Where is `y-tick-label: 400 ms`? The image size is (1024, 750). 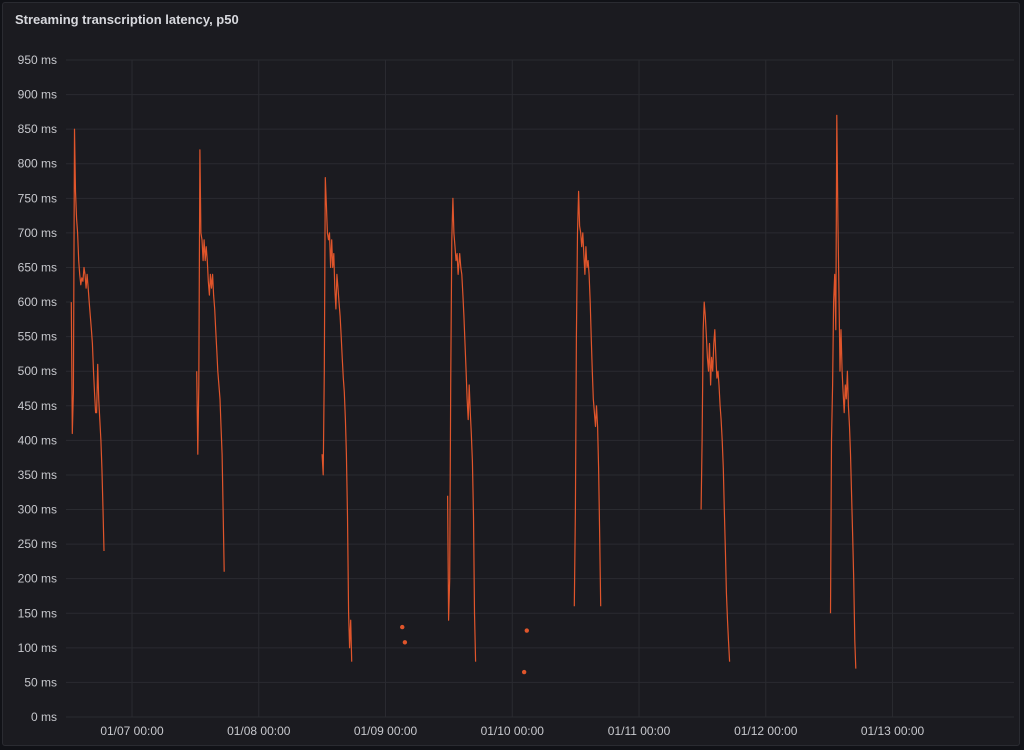
y-tick-label: 400 ms is located at coordinates (37, 440).